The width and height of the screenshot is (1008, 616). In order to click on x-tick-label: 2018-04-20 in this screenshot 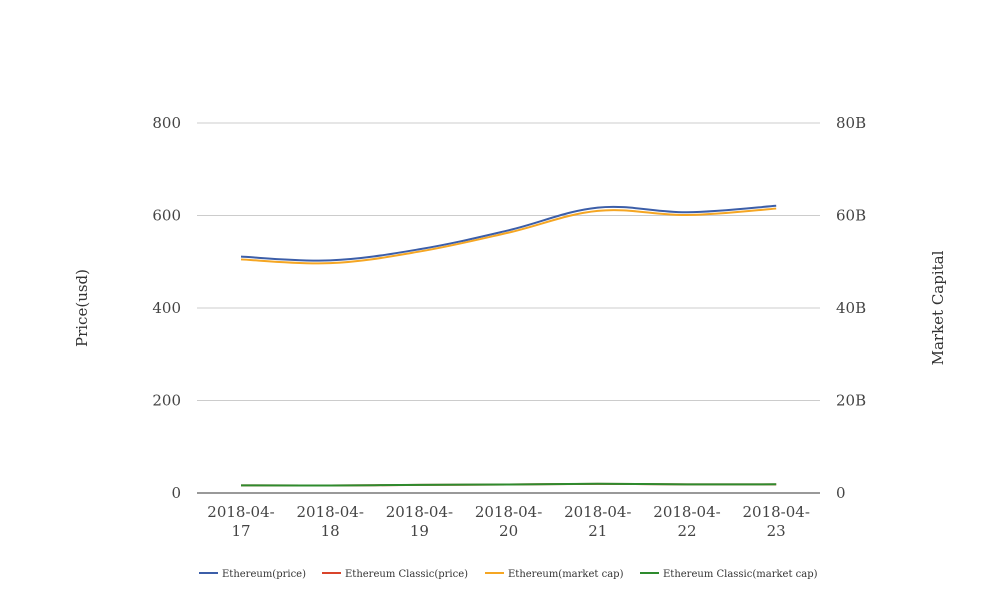, I will do `click(508, 521)`.